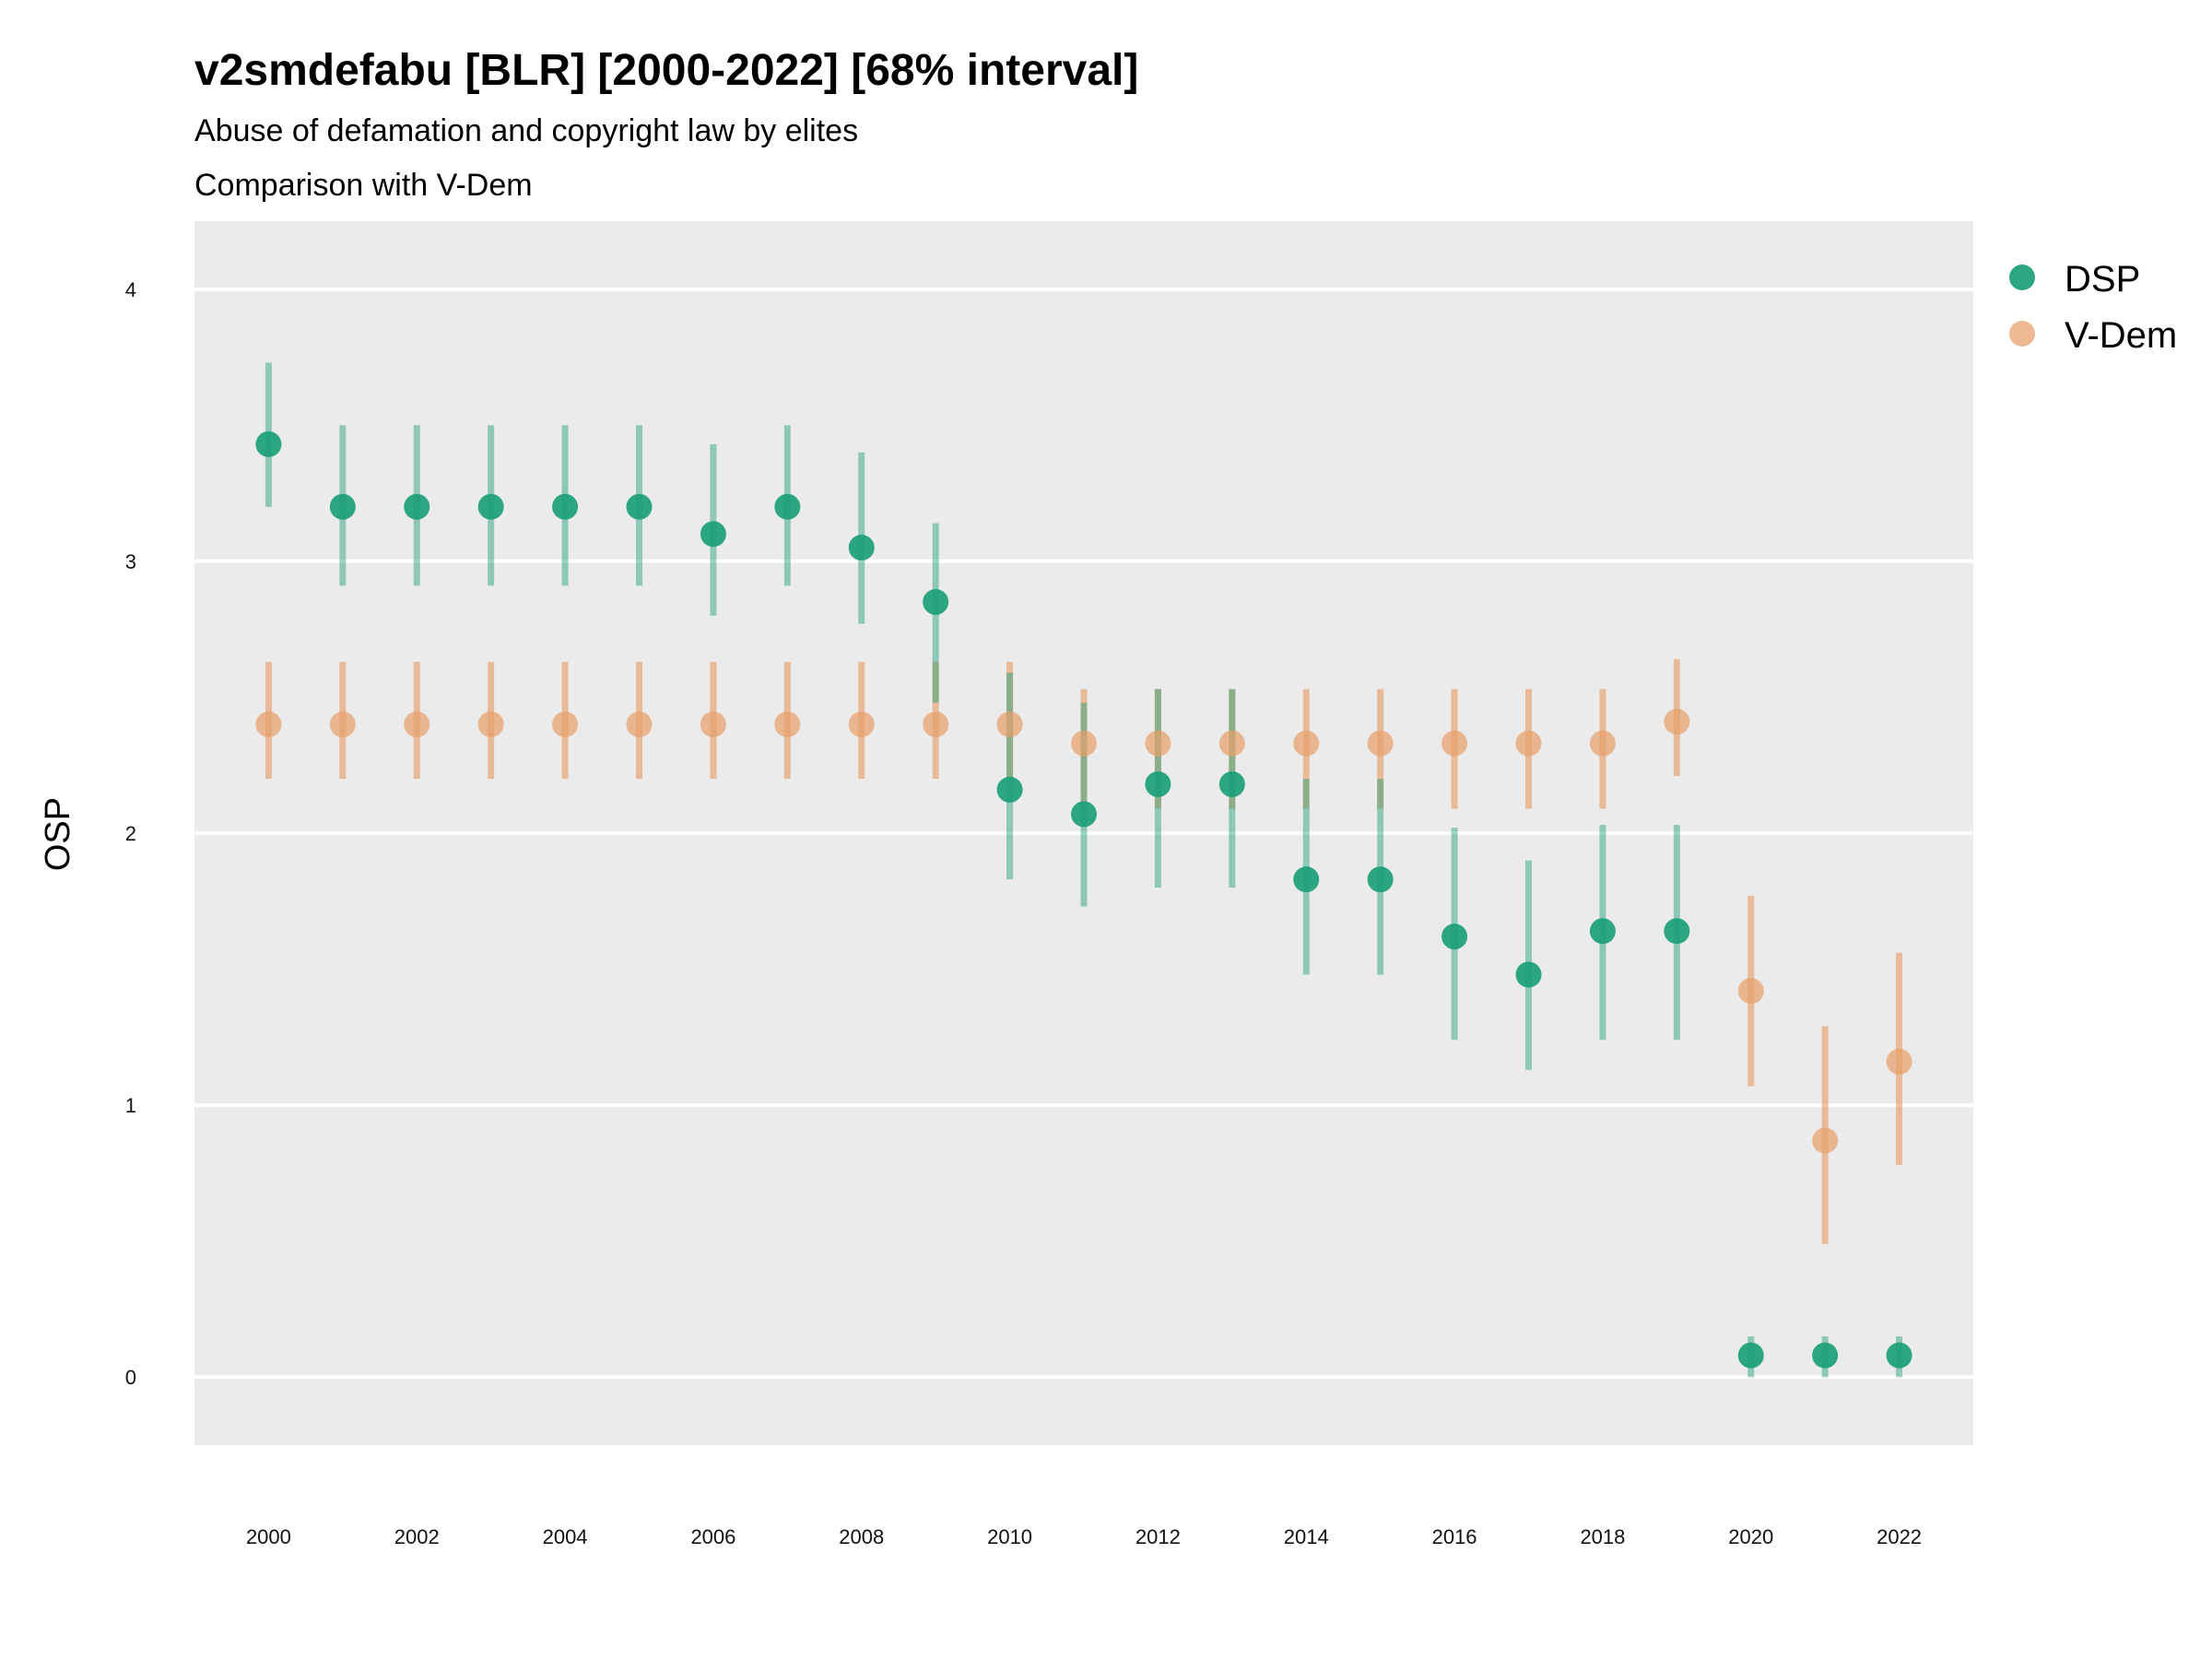  I want to click on legend-key-vdem, so click(2022, 334).